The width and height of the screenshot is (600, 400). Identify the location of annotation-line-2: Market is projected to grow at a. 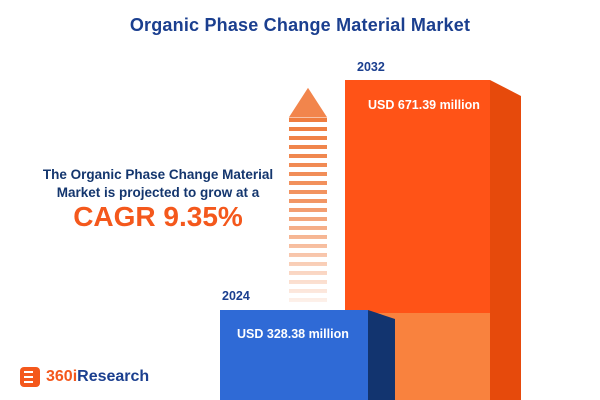
(158, 192).